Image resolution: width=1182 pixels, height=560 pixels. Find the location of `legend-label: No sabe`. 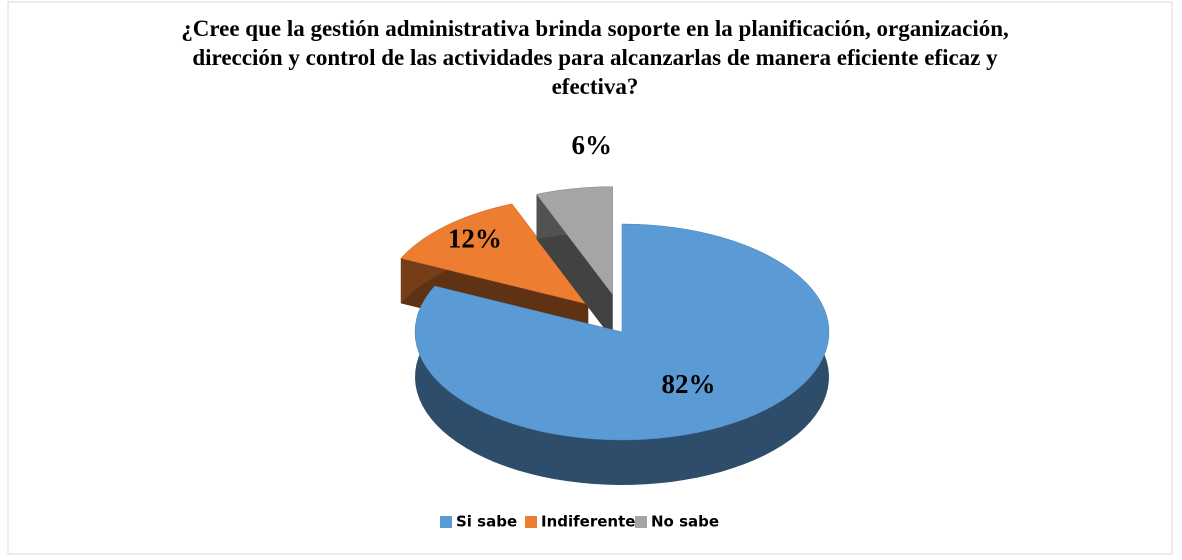

legend-label: No sabe is located at coordinates (685, 522).